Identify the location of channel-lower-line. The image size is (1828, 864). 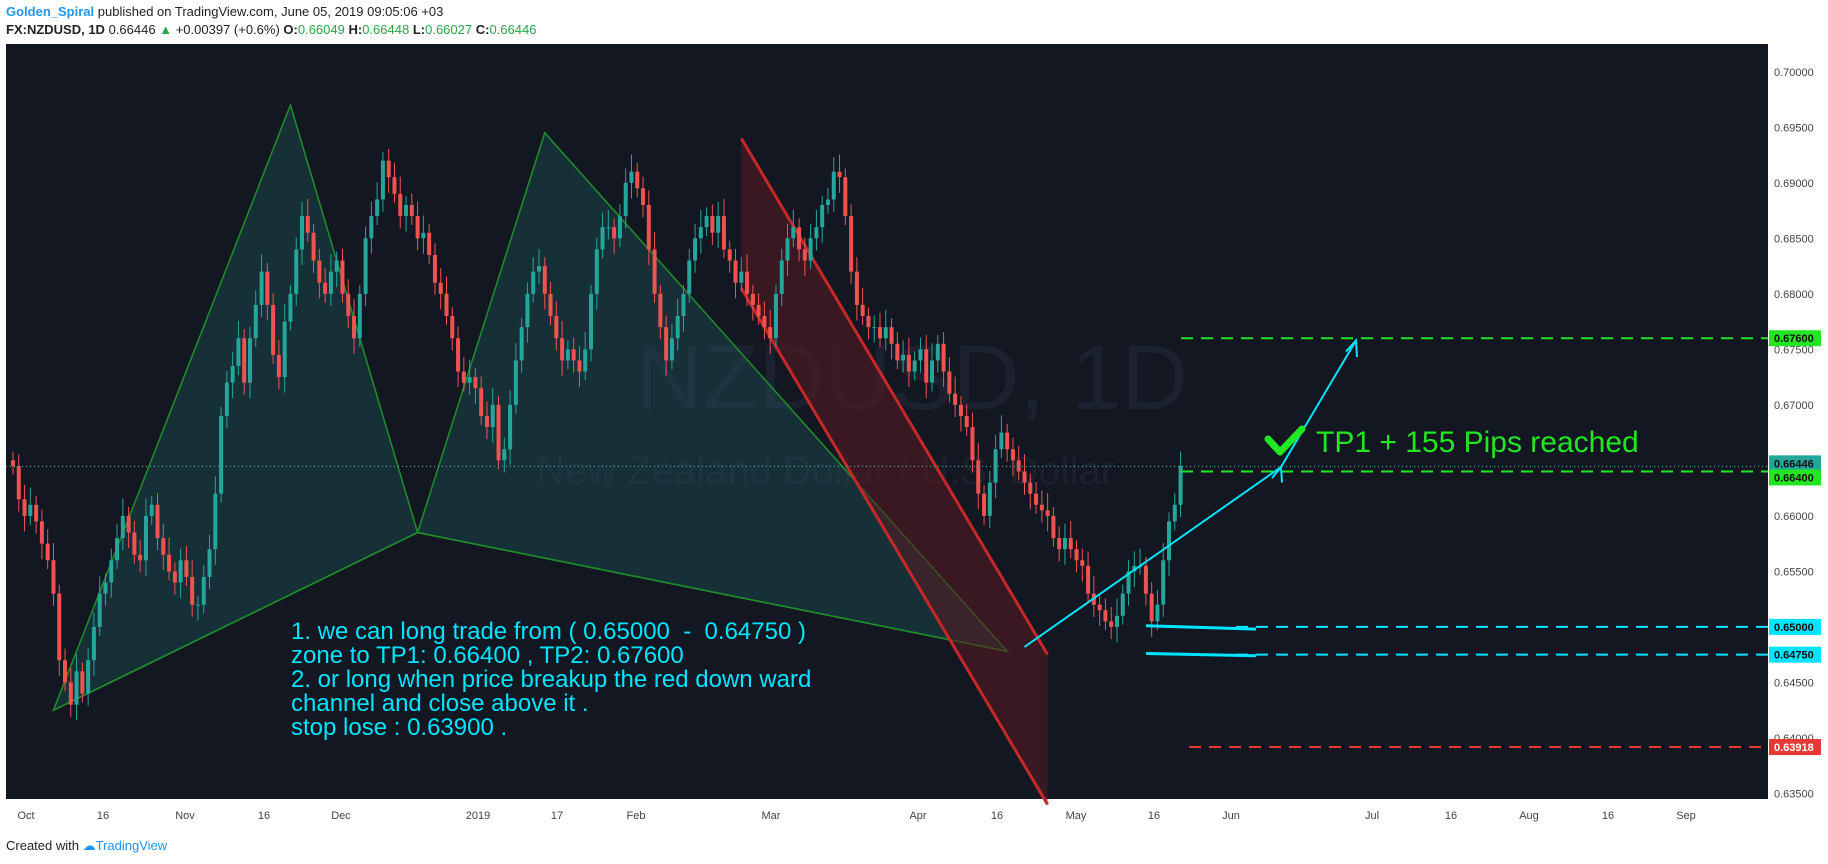
(894, 546).